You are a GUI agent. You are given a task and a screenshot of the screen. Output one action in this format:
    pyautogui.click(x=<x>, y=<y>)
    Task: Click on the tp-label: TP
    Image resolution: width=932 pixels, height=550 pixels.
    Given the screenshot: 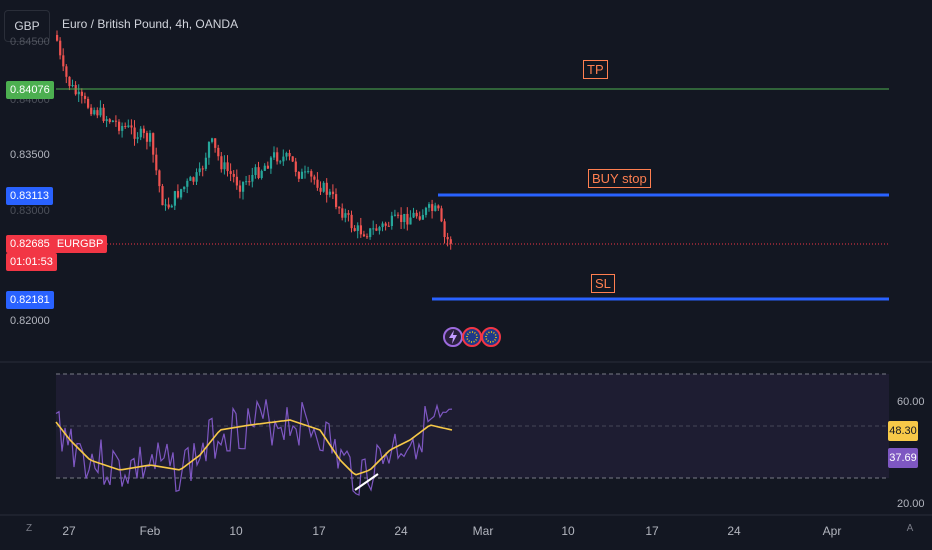 What is the action you would take?
    pyautogui.click(x=595, y=69)
    